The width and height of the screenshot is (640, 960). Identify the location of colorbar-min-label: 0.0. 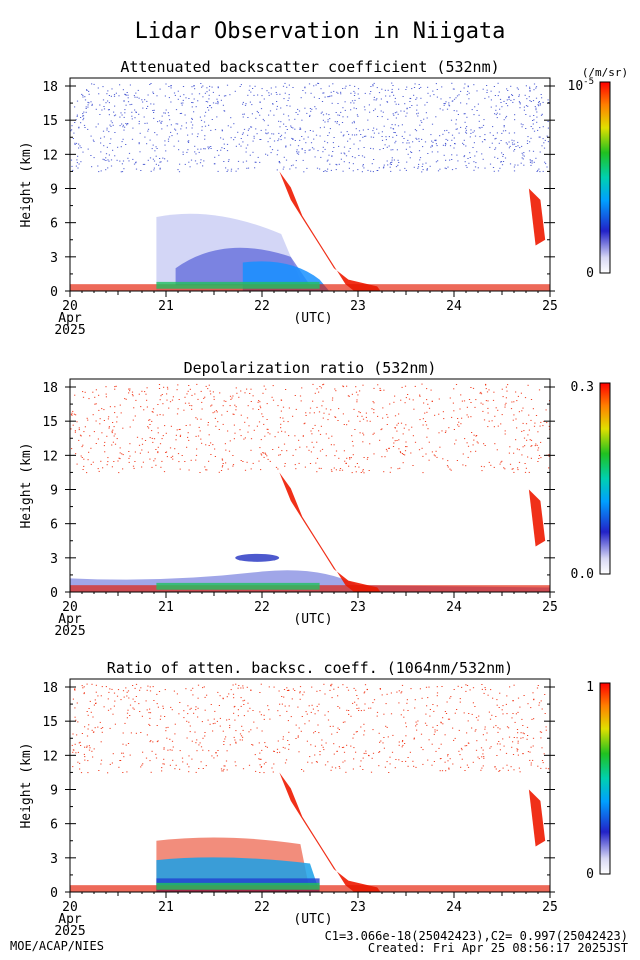
(582, 574).